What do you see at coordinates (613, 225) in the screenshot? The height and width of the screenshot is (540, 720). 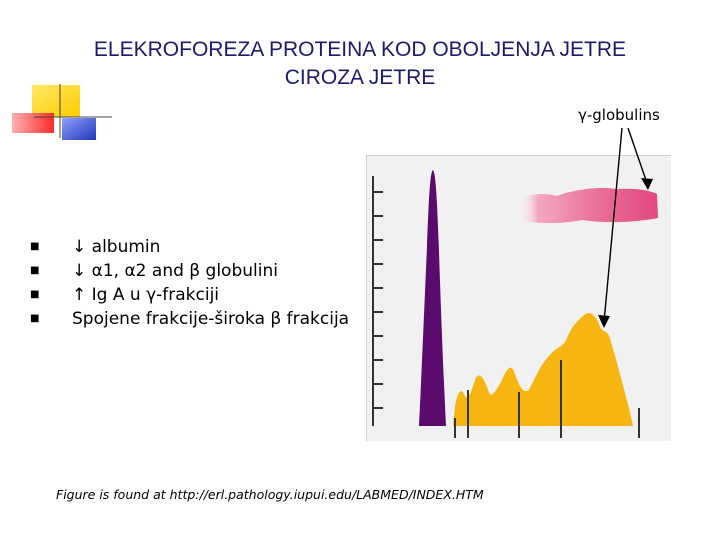 I see `callout-arrow-to-peak` at bounding box center [613, 225].